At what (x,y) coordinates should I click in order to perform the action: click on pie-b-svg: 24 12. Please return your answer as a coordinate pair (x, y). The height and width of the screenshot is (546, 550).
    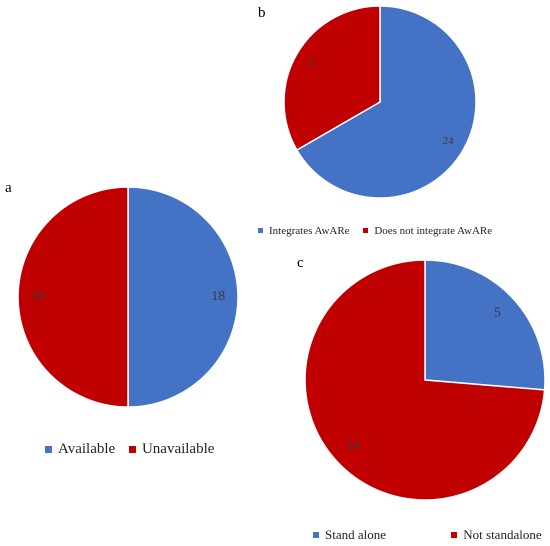
    Looking at the image, I should click on (380, 102).